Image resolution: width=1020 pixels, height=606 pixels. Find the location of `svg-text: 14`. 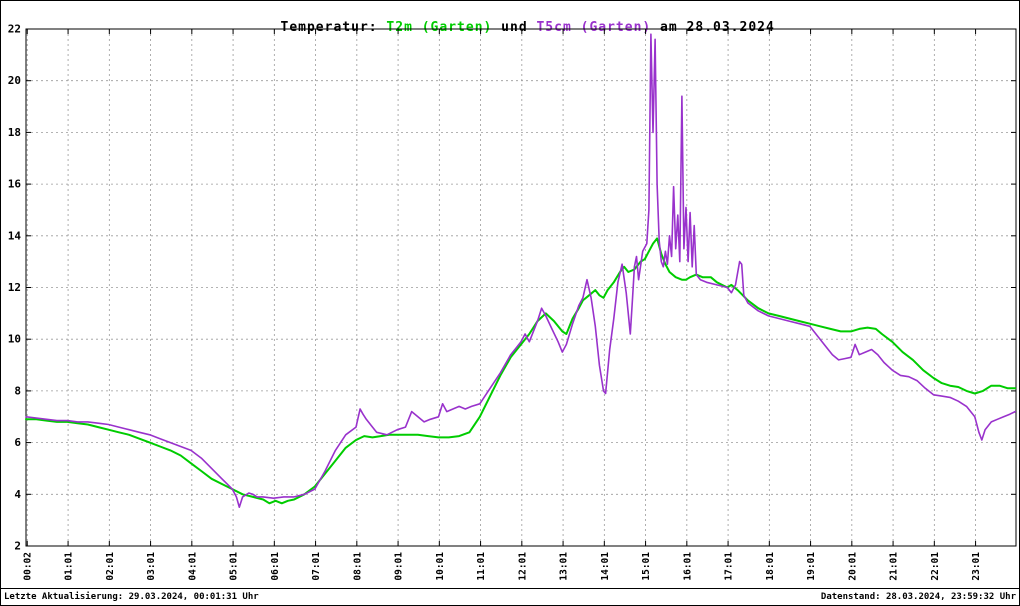

svg-text: 14 is located at coordinates (15, 235).